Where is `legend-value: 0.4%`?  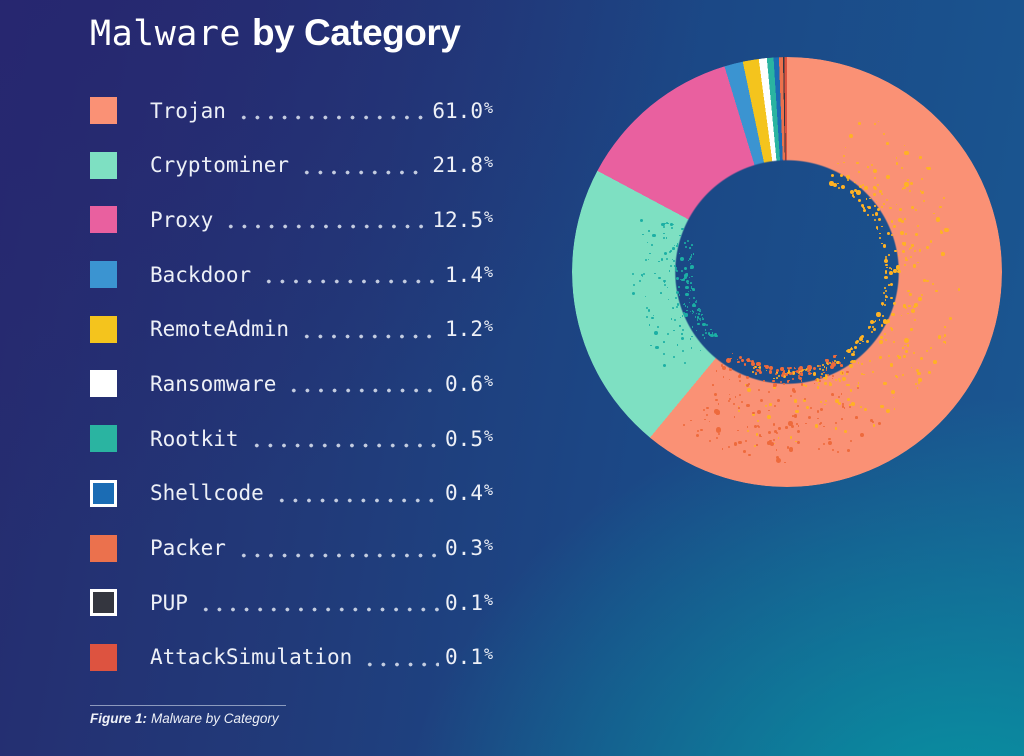 legend-value: 0.4% is located at coordinates (469, 493).